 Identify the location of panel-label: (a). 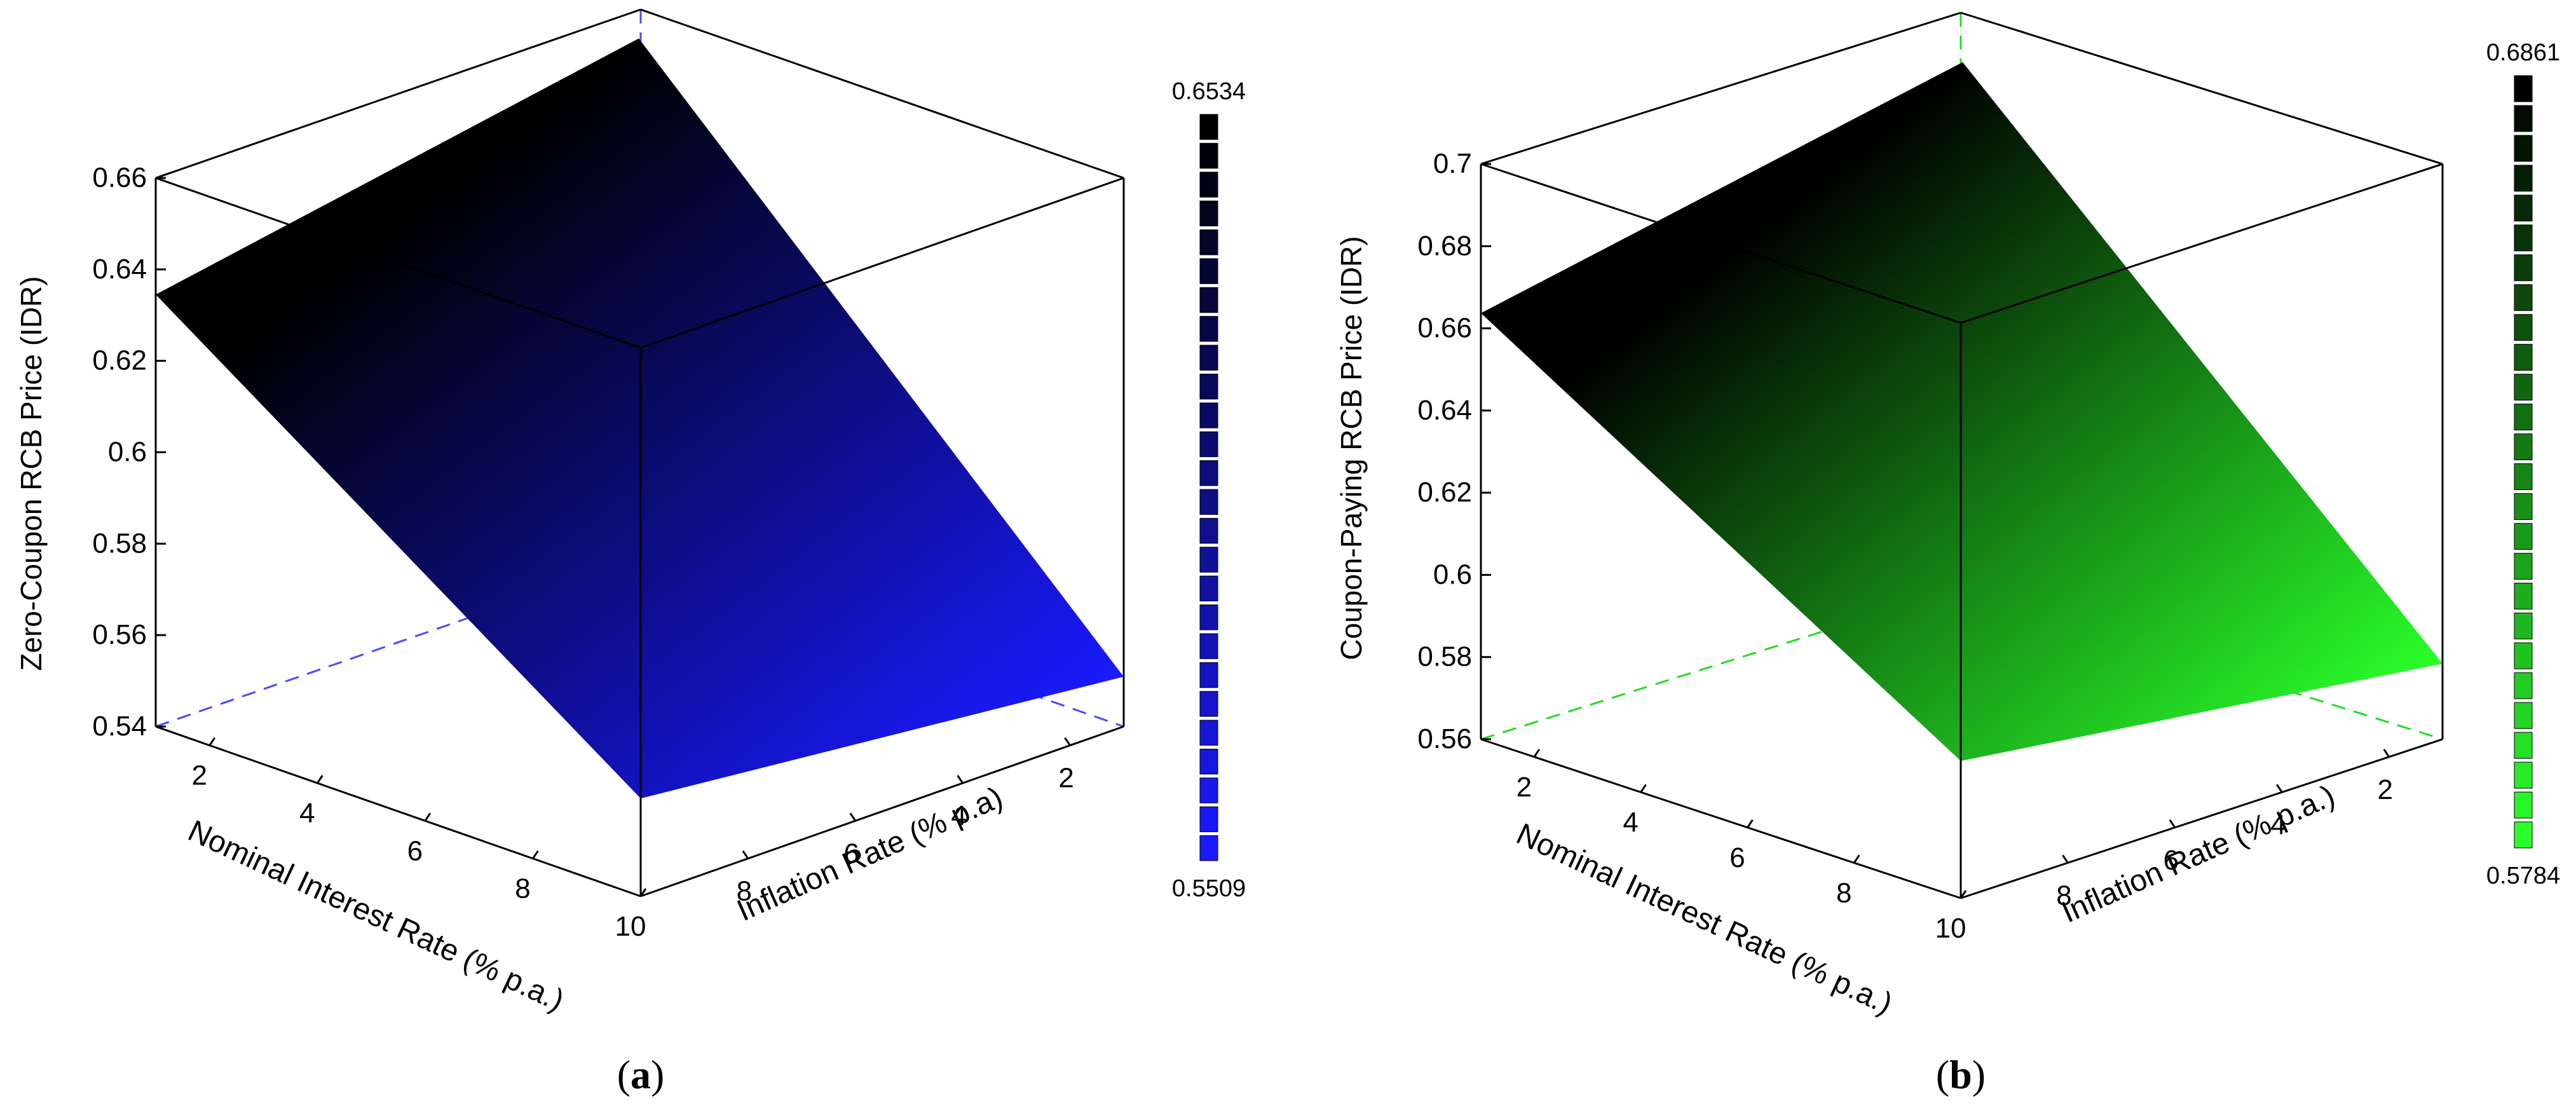
(641, 1074).